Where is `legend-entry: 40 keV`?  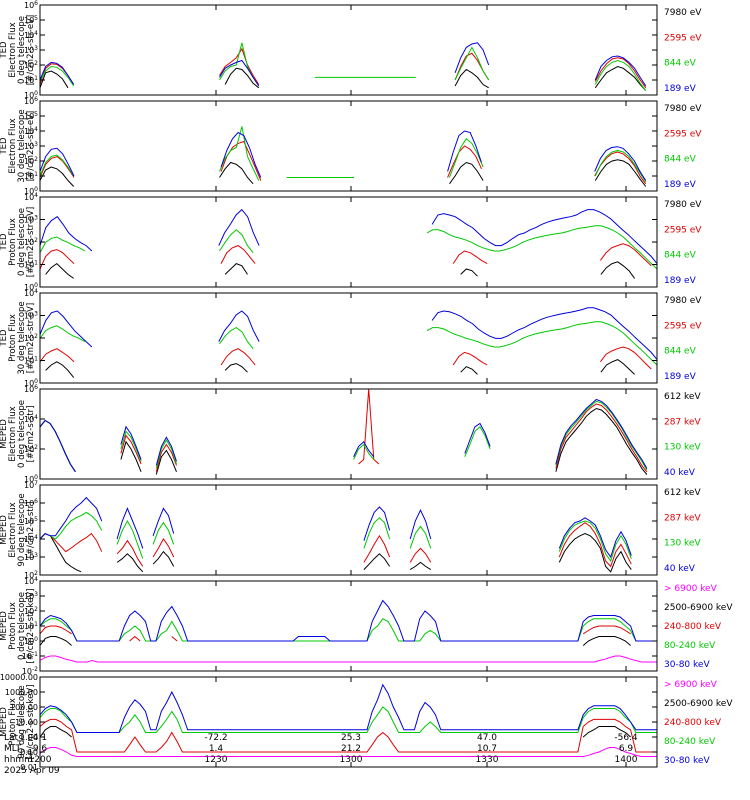
legend-entry: 40 keV is located at coordinates (680, 473).